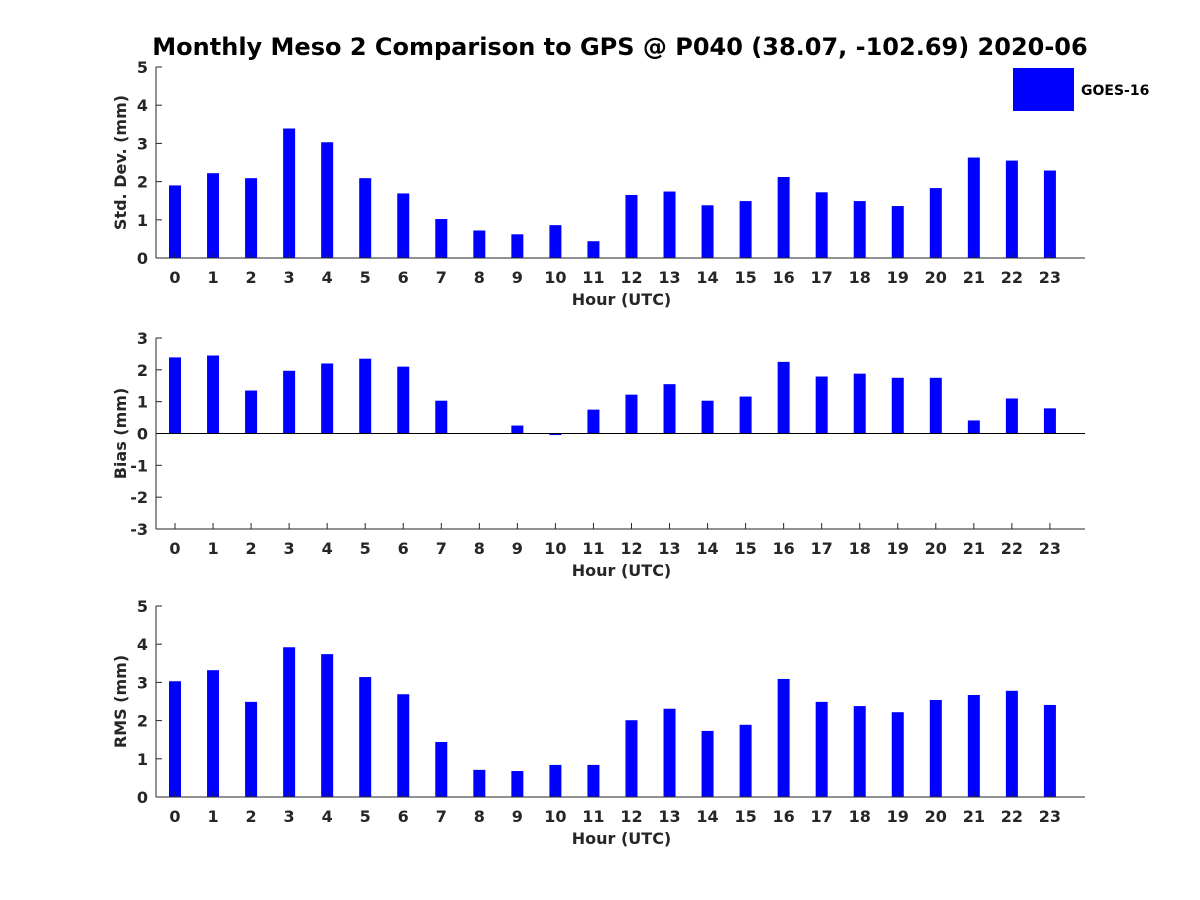 This screenshot has width=1200, height=900. I want to click on y-tick-label: 4, so click(142, 105).